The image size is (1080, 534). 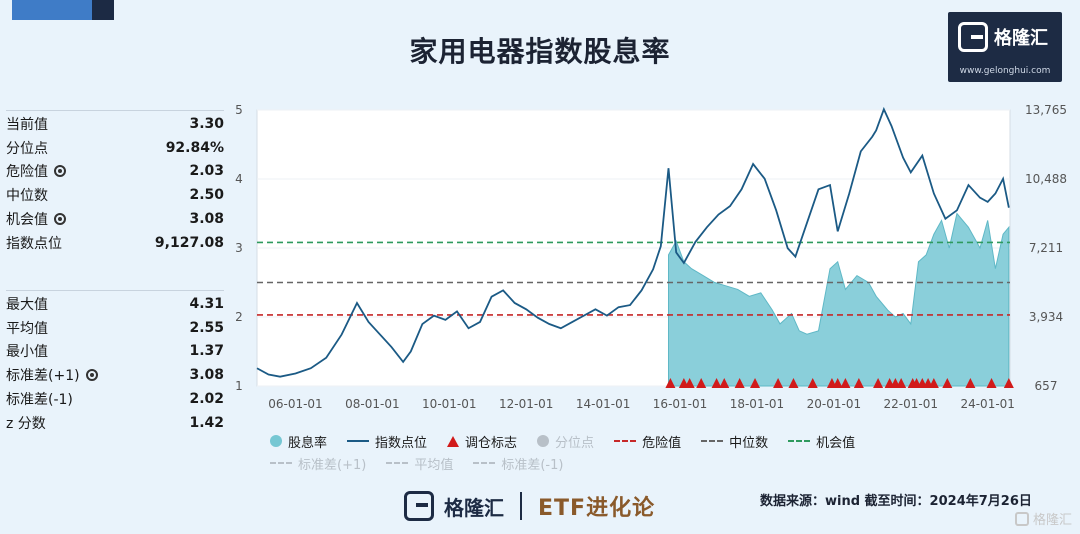 What do you see at coordinates (973, 37) in the screenshot?
I see `logo-g-icon` at bounding box center [973, 37].